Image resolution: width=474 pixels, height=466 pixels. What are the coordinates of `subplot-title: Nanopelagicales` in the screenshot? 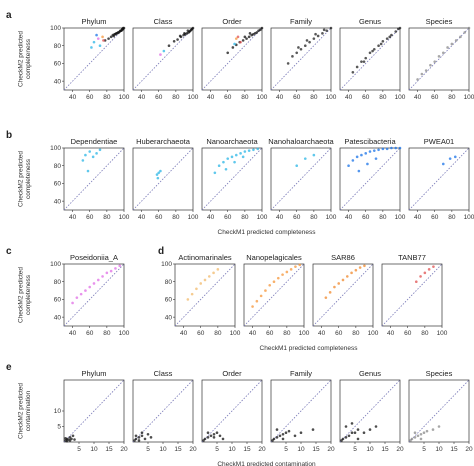 It's located at (274, 257).